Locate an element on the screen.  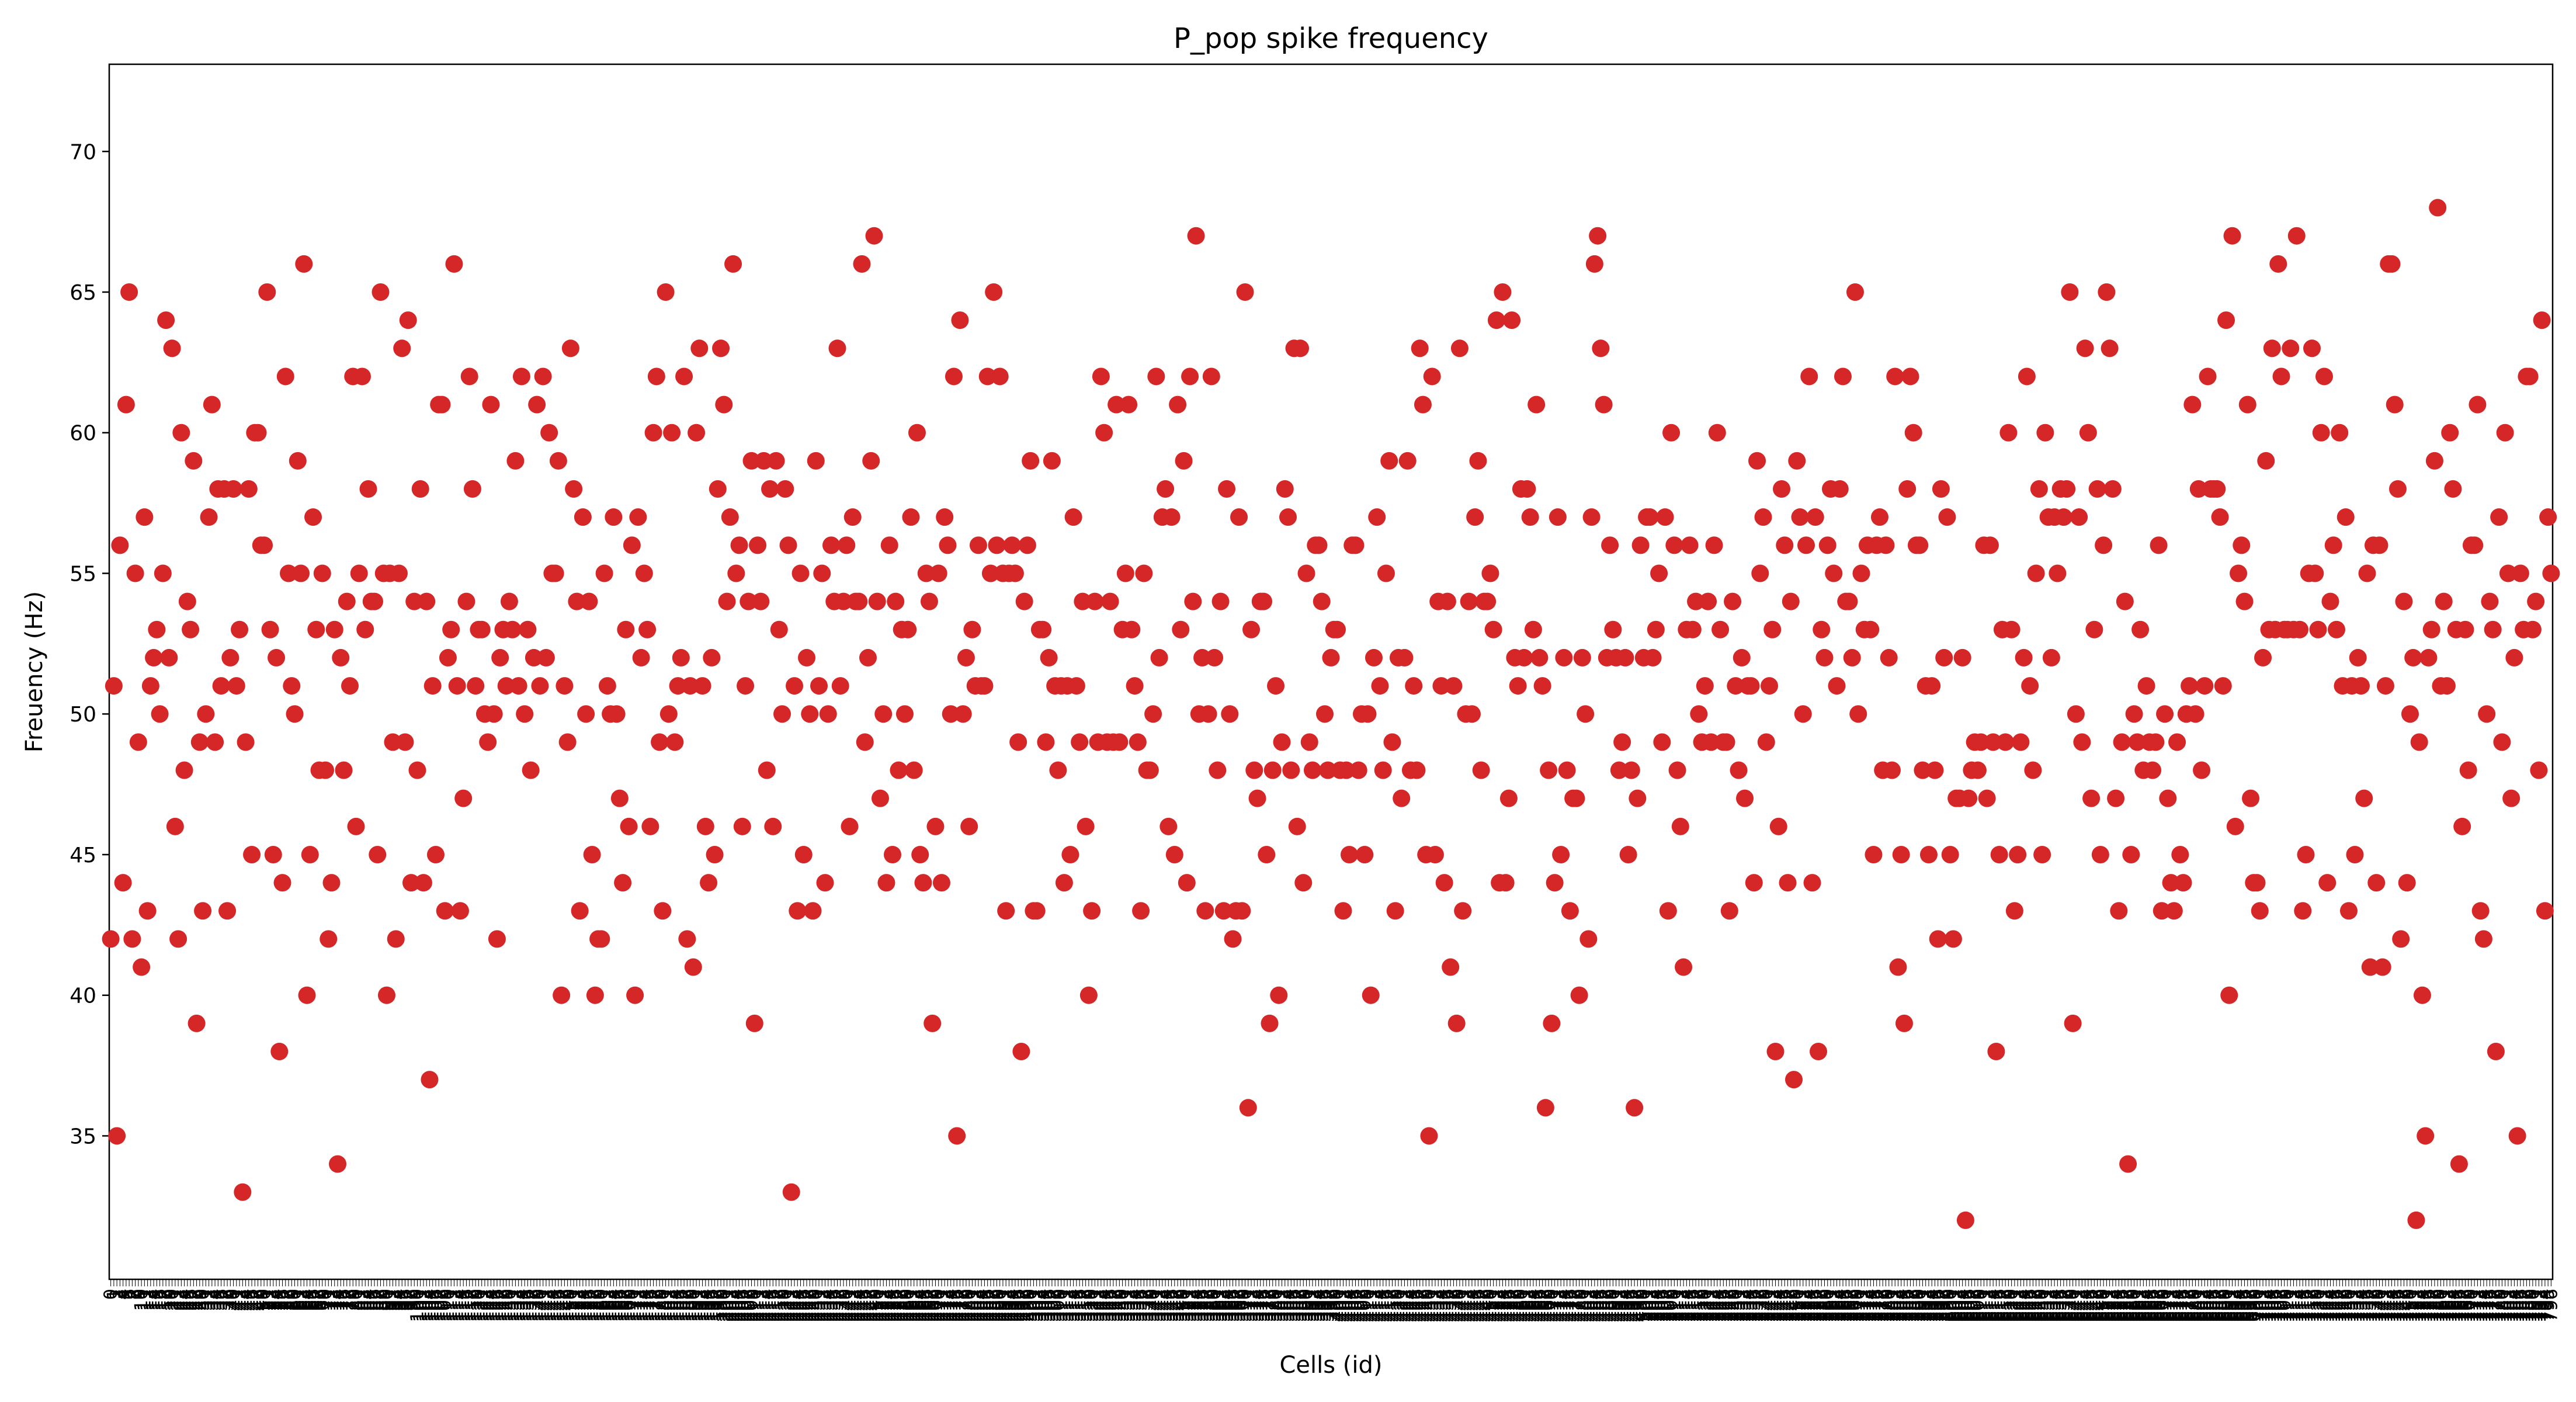
x-tick-label: 224 is located at coordinates (797, 1305).